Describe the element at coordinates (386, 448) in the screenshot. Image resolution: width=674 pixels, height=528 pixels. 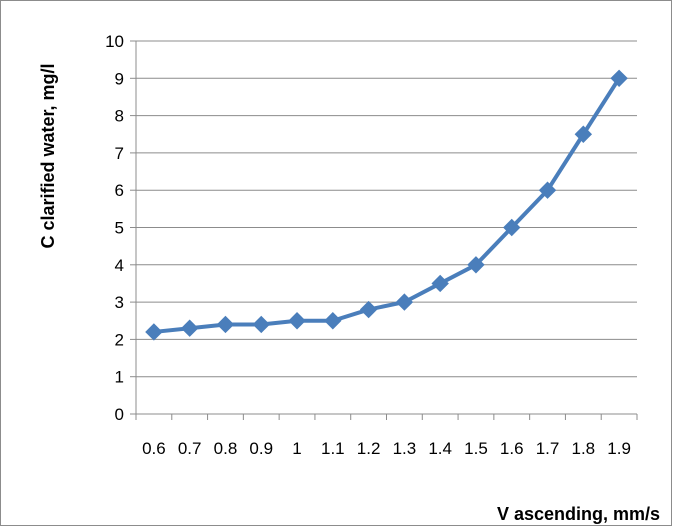
I see `x-tick-labels: 0.6 0.7 0.8 0.9 1 1.1 1.2 1.3 1.4 1.5 1.6 1.7 1.8 1.9` at that location.